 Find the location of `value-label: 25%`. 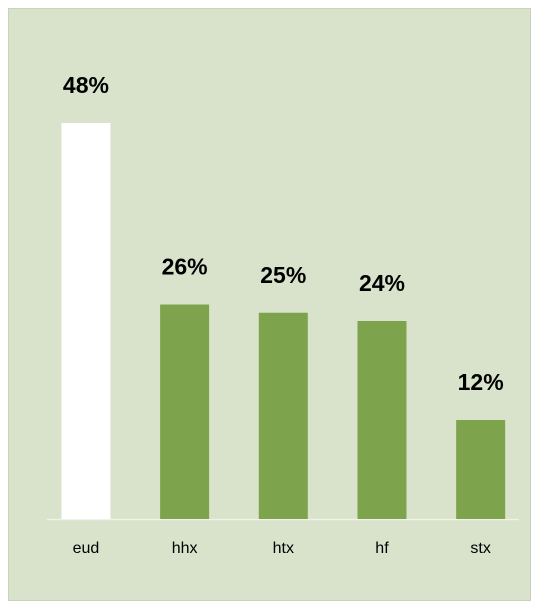

value-label: 25% is located at coordinates (283, 275).